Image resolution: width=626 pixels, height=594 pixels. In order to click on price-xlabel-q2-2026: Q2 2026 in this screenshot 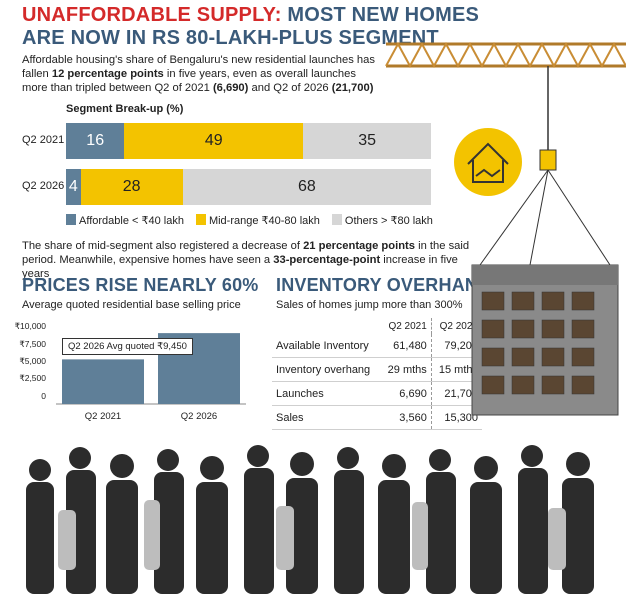, I will do `click(199, 416)`.